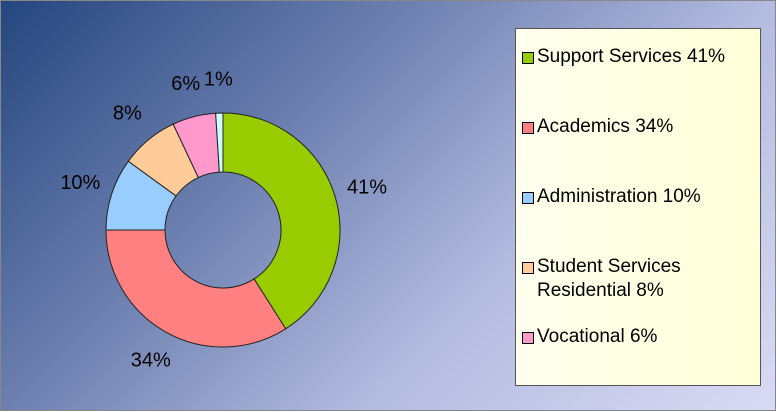 The height and width of the screenshot is (412, 776). I want to click on legend-text: Academics 34%, so click(641, 127).